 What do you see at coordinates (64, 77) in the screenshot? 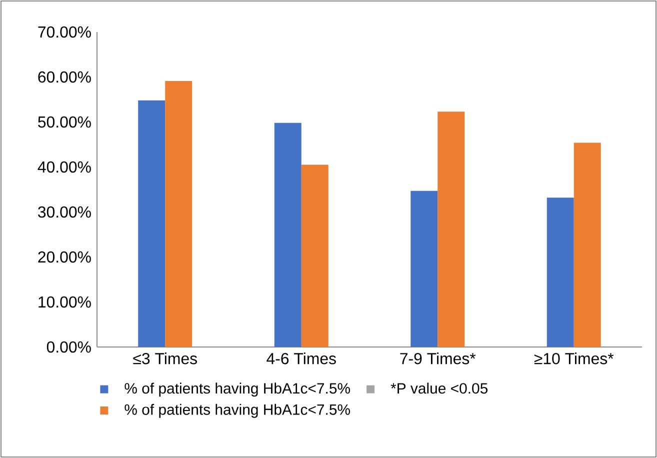
I see `y-tick-label: 60.00%` at bounding box center [64, 77].